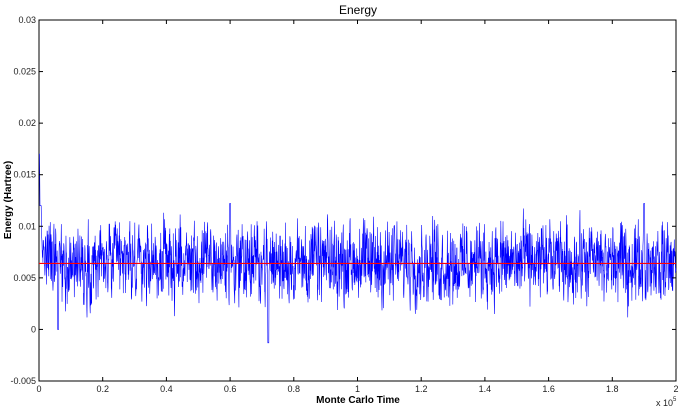 Image resolution: width=683 pixels, height=408 pixels. I want to click on y-tick-label: 0, so click(33, 329).